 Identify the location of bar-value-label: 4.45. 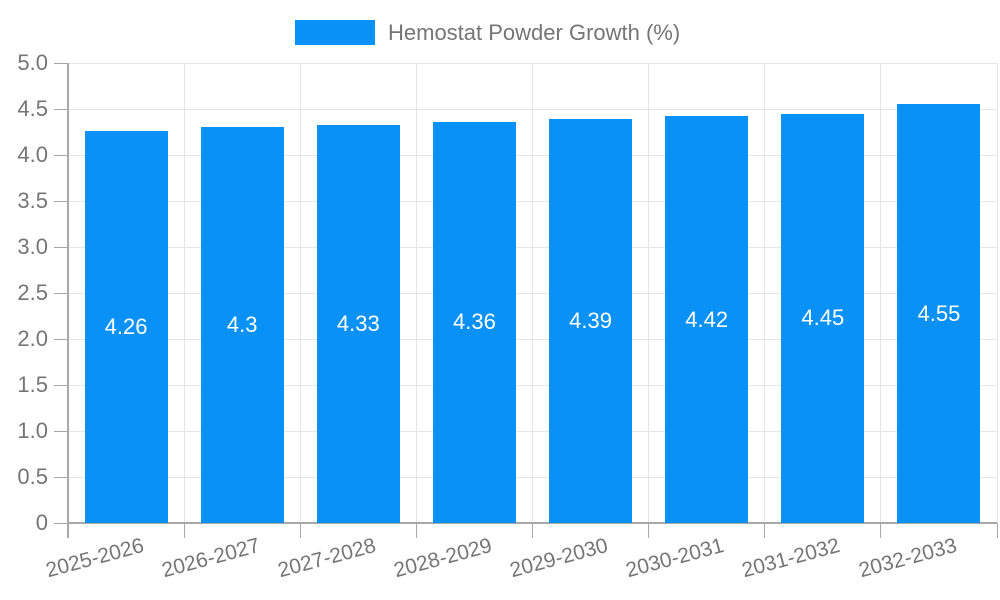
(823, 318).